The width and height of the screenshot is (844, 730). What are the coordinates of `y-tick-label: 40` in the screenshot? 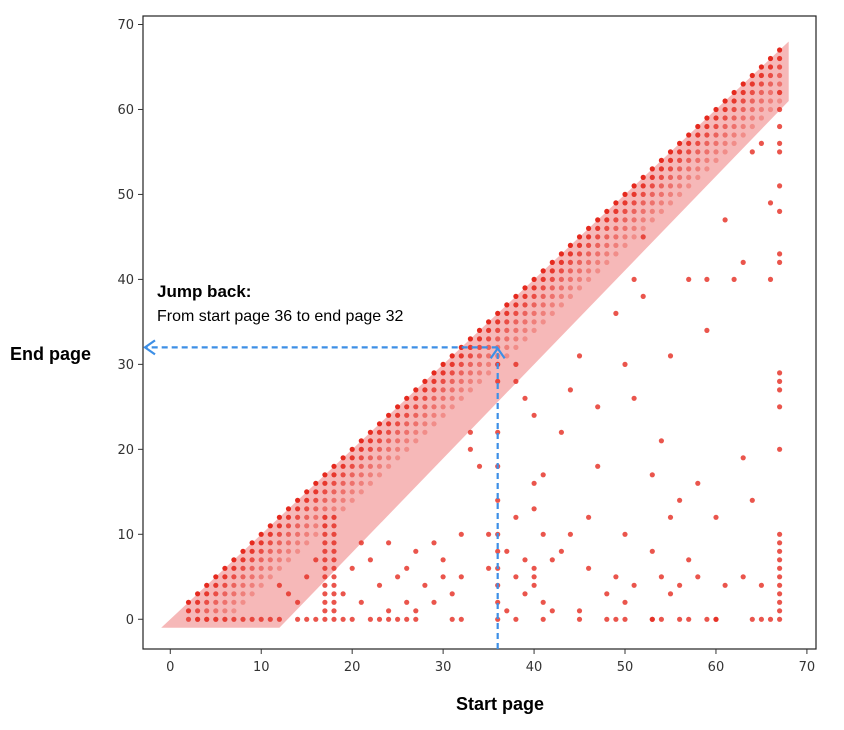 It's located at (125, 280).